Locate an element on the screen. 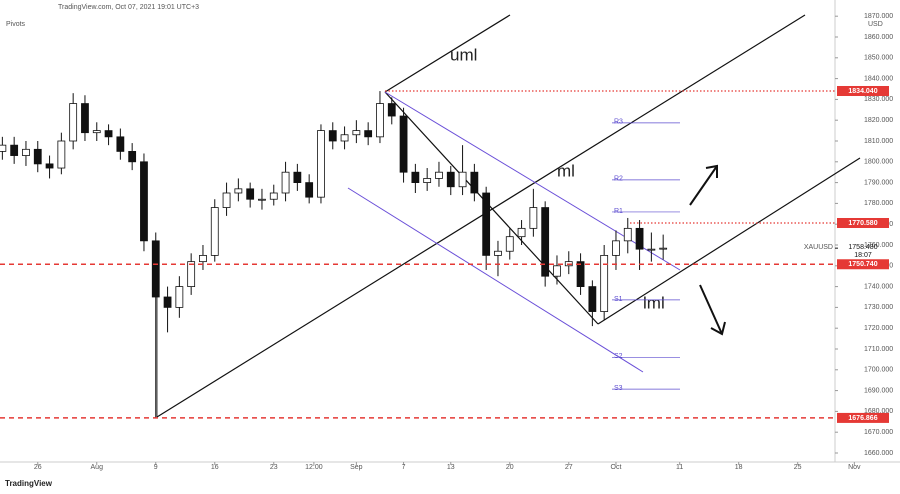  x-tick-label: 13 is located at coordinates (451, 467).